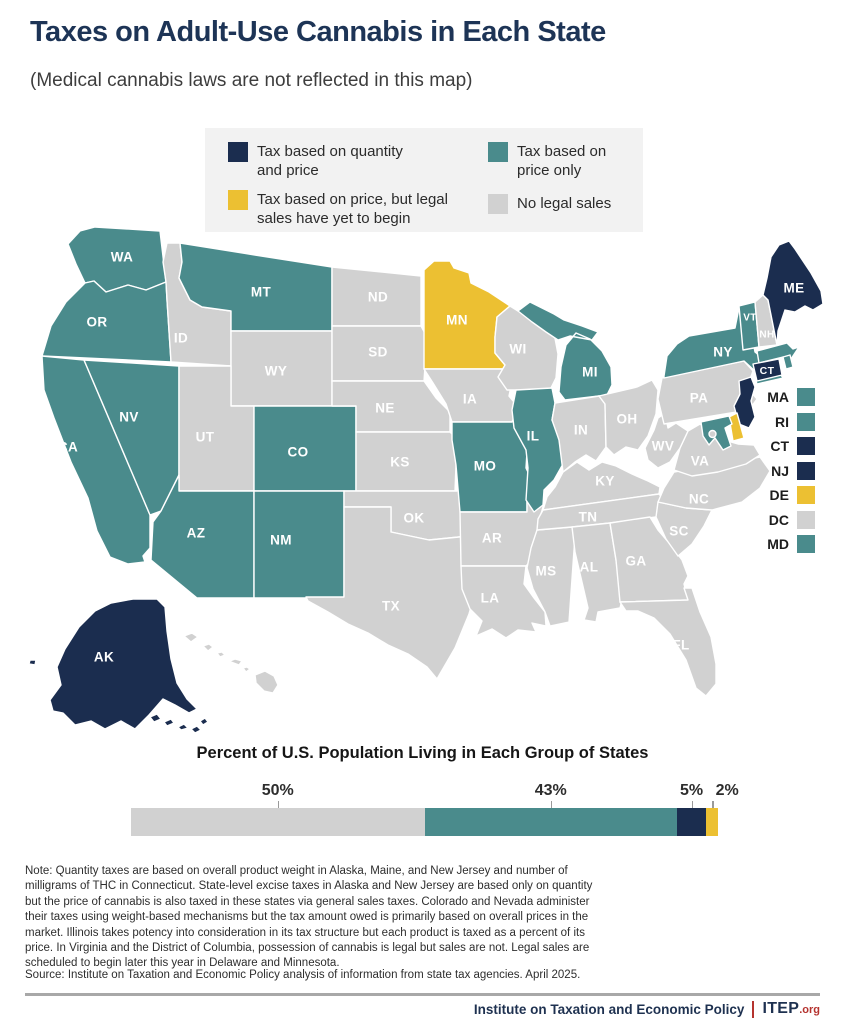 This screenshot has height=1024, width=845. Describe the element at coordinates (261, 292) in the screenshot. I see `state-label-MT: MT` at that location.